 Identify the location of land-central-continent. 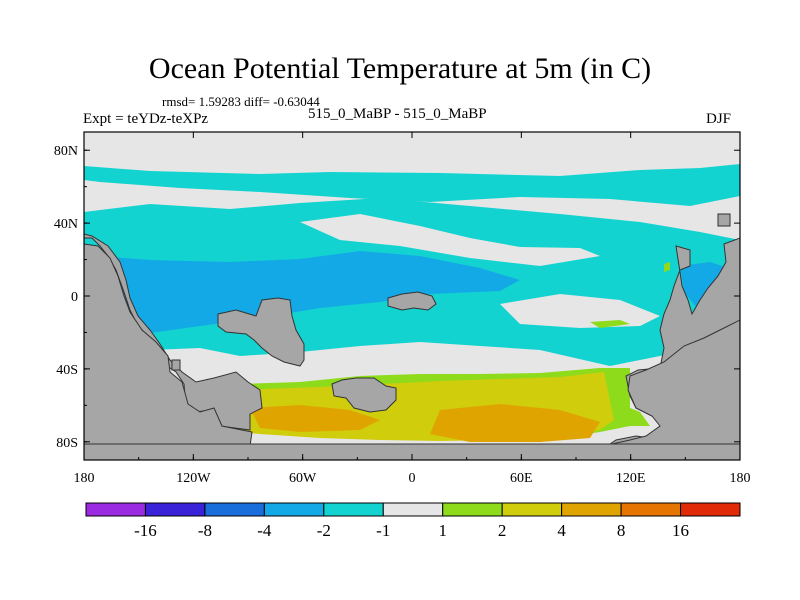
(261, 332).